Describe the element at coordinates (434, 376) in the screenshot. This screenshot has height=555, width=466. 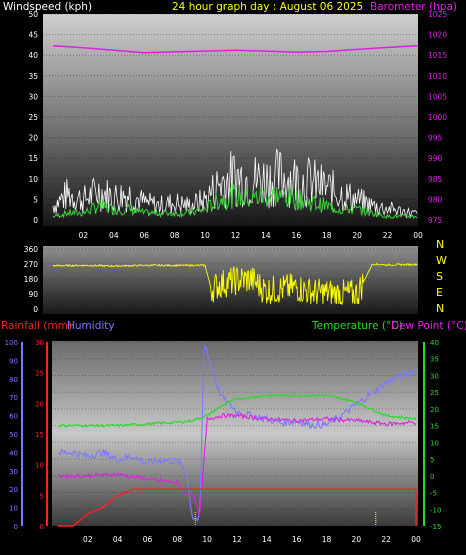
I see `temperature-tick-label: 30` at that location.